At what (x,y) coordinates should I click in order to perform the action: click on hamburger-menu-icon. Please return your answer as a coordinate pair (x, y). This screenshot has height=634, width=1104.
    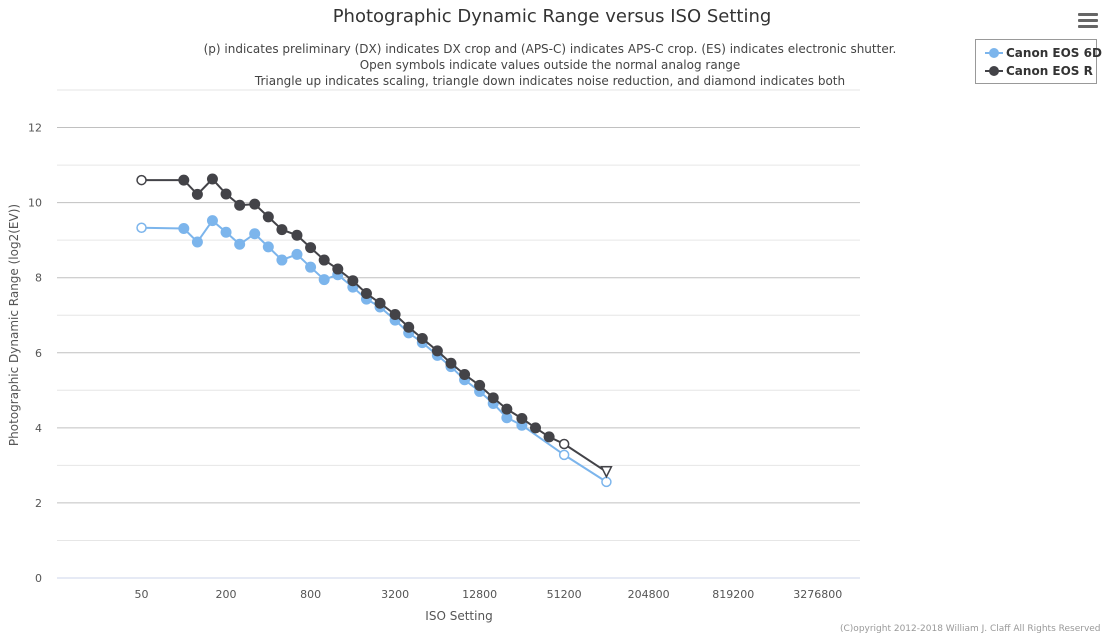
    Looking at the image, I should click on (1088, 21).